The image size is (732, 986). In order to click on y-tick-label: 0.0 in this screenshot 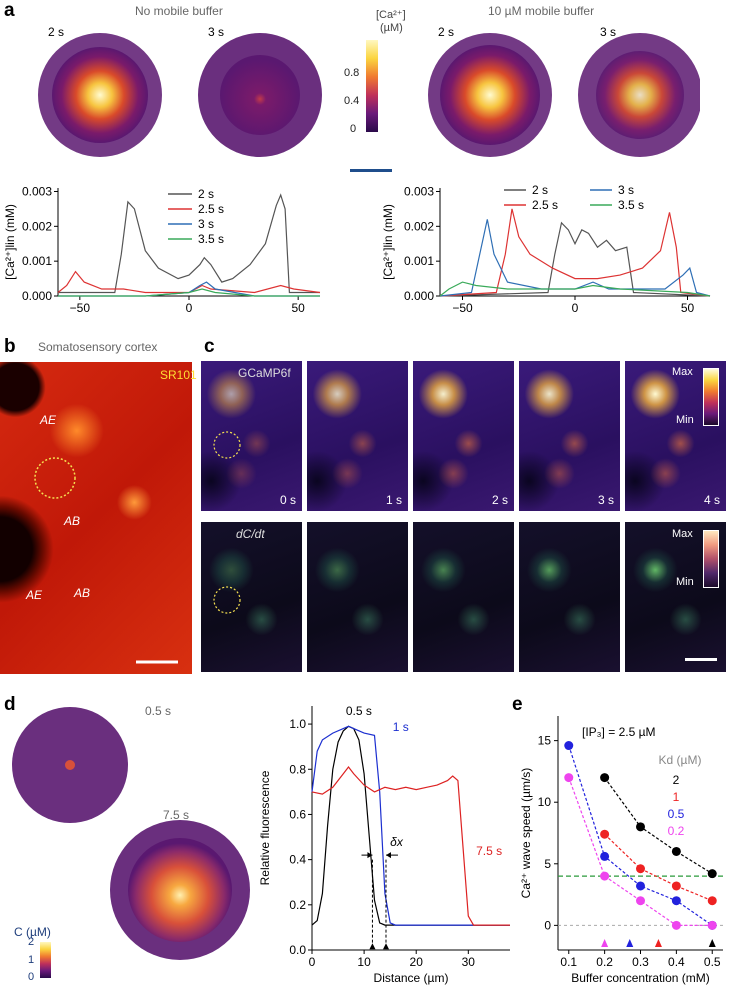, I will do `click(297, 950)`.